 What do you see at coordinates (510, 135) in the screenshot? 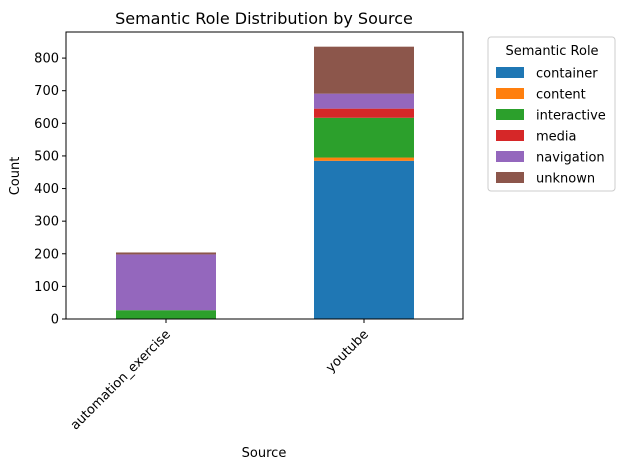
I see `legend-swatch-media` at bounding box center [510, 135].